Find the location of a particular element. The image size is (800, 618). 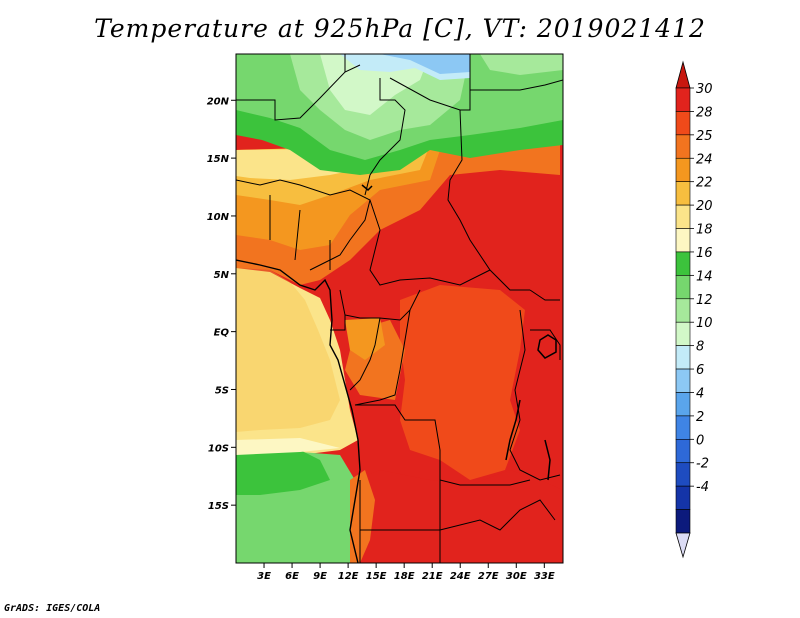

y-tick-label: 10N is located at coordinates (218, 217).